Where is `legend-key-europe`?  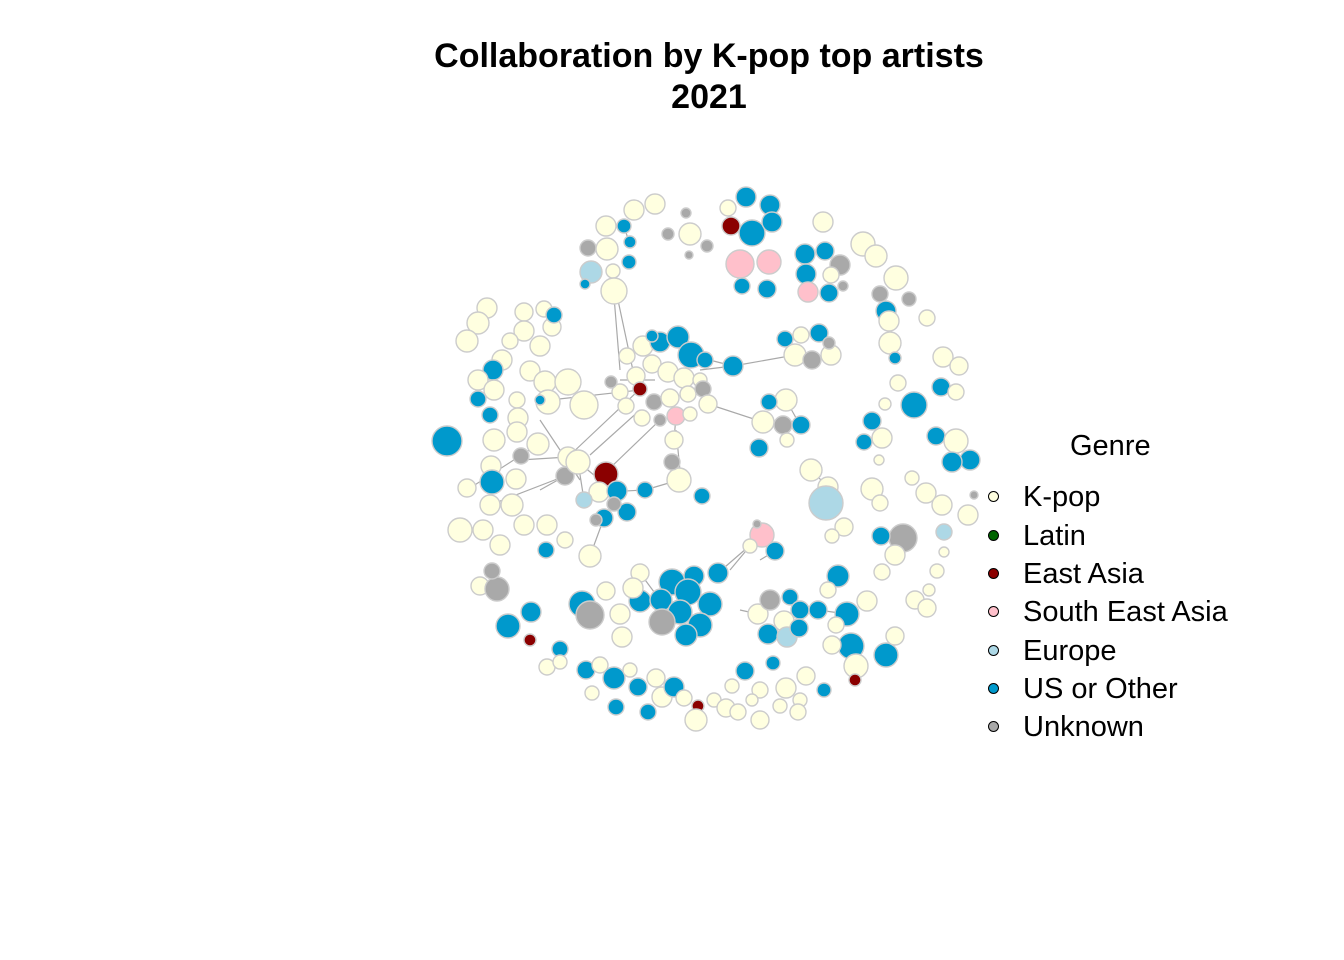 legend-key-europe is located at coordinates (993, 650).